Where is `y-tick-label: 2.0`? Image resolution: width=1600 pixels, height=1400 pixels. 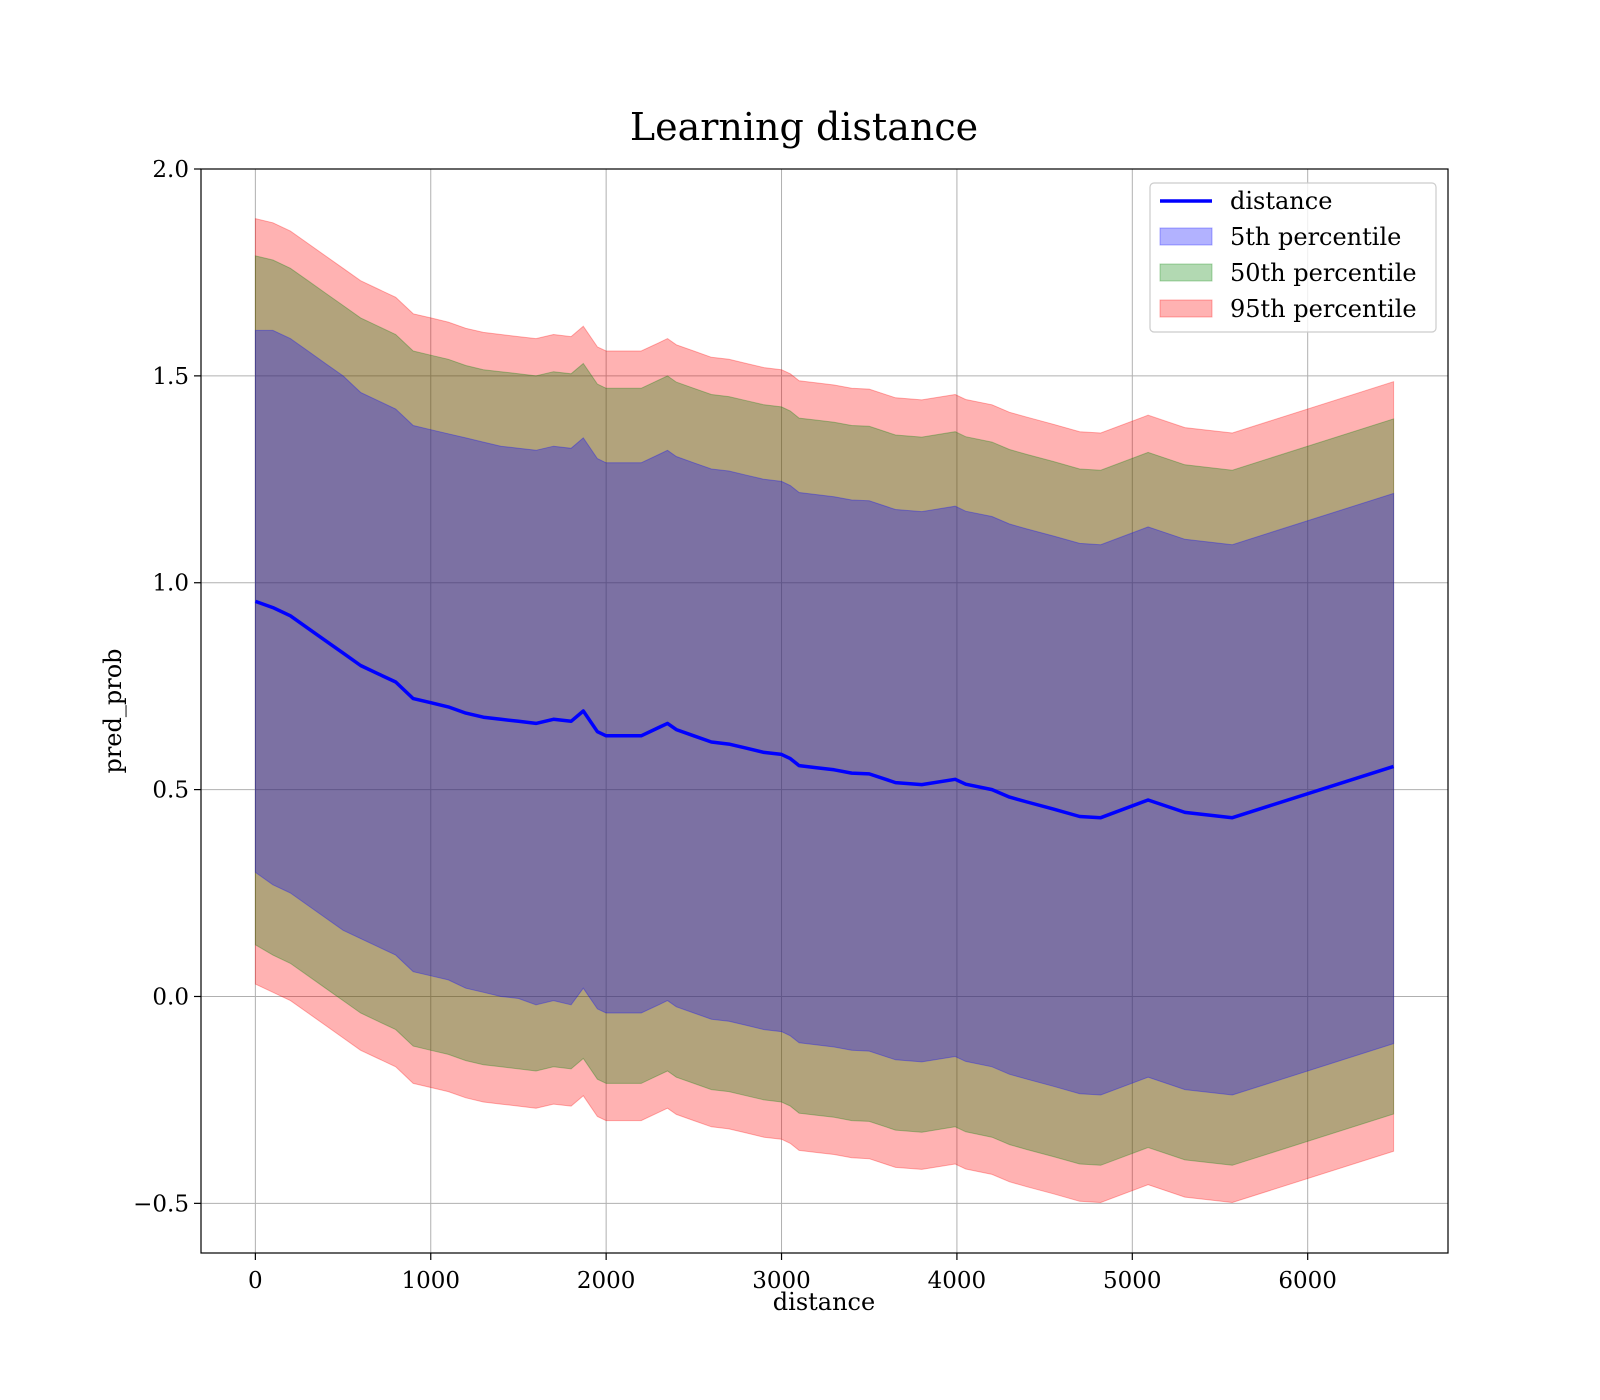
y-tick-label: 2.0 is located at coordinates (170, 170).